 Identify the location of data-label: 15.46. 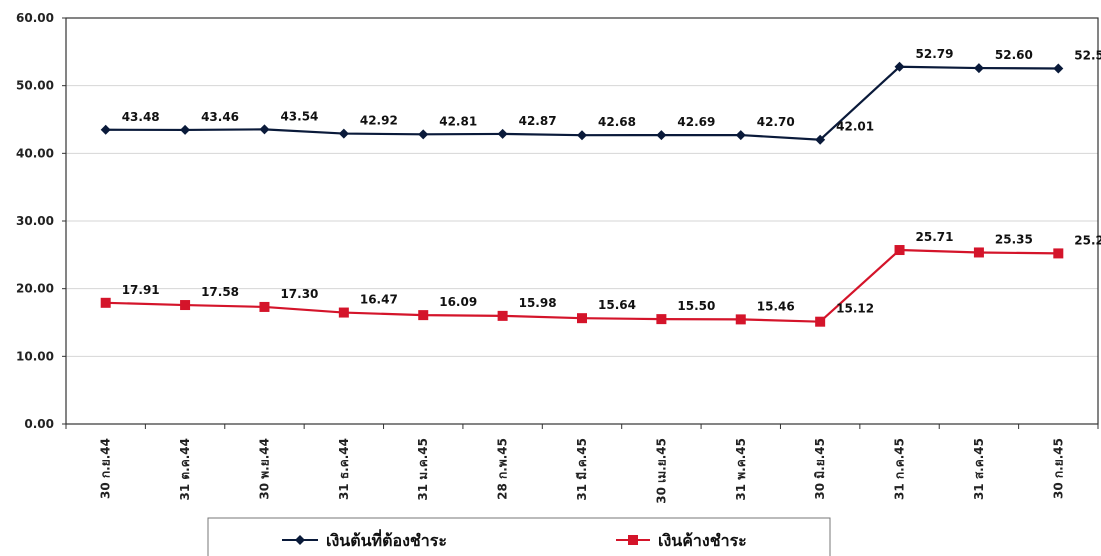
(776, 306).